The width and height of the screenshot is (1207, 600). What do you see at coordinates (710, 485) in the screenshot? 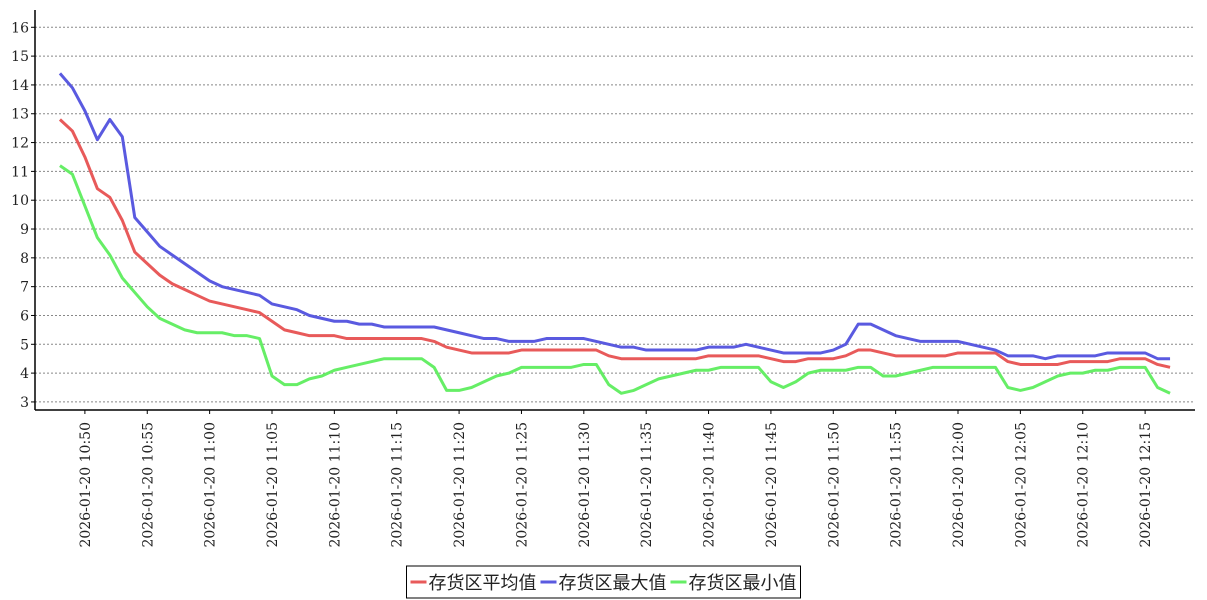
I see `x-tick-label: 2026-01-20 11:40` at bounding box center [710, 485].